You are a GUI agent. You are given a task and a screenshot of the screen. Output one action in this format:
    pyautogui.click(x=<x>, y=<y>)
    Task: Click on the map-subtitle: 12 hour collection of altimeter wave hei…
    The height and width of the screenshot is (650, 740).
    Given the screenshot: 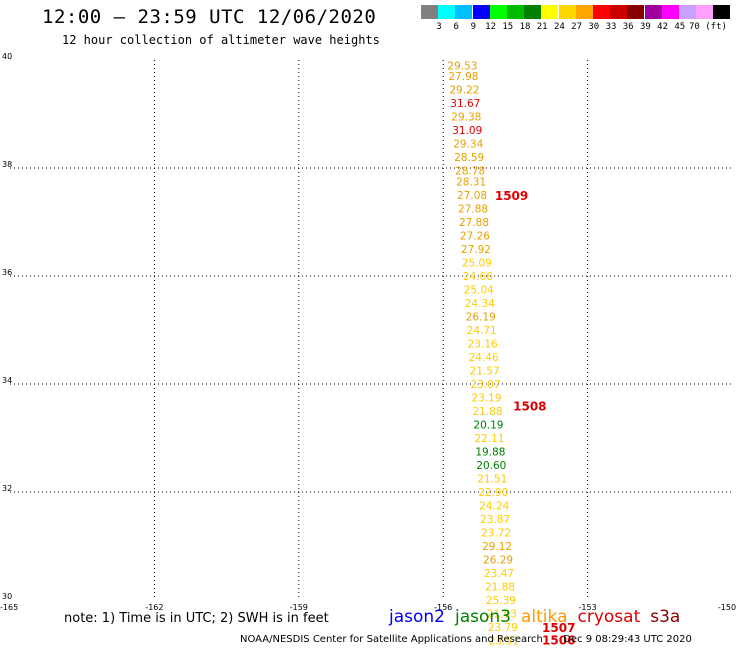 What is the action you would take?
    pyautogui.click(x=221, y=40)
    